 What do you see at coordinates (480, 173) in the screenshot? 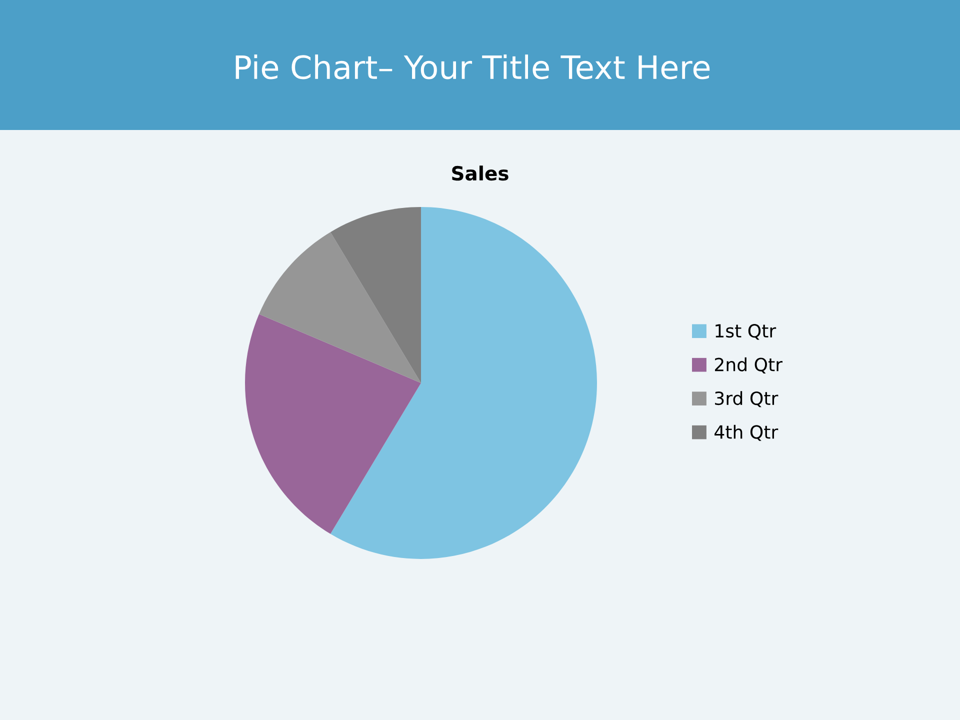
I see `chart-subtitle: Sales` at bounding box center [480, 173].